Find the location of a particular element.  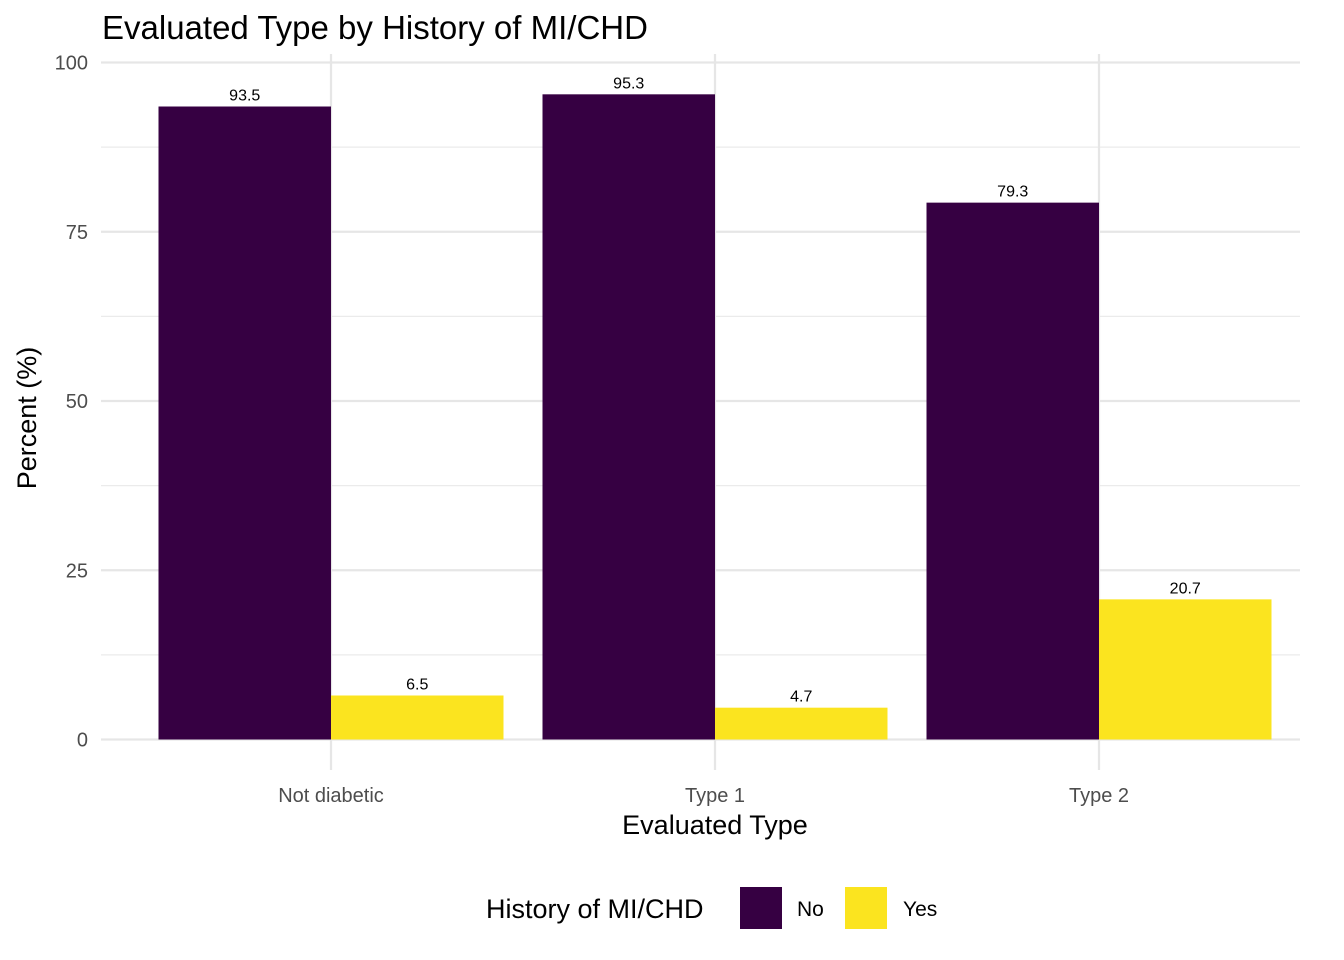

chart-title: Evaluated Type by History of MI/CHD is located at coordinates (375, 27).